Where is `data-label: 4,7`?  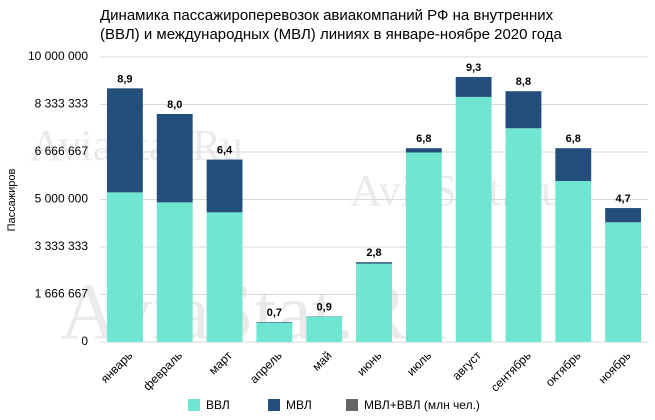
data-label: 4,7 is located at coordinates (622, 199).